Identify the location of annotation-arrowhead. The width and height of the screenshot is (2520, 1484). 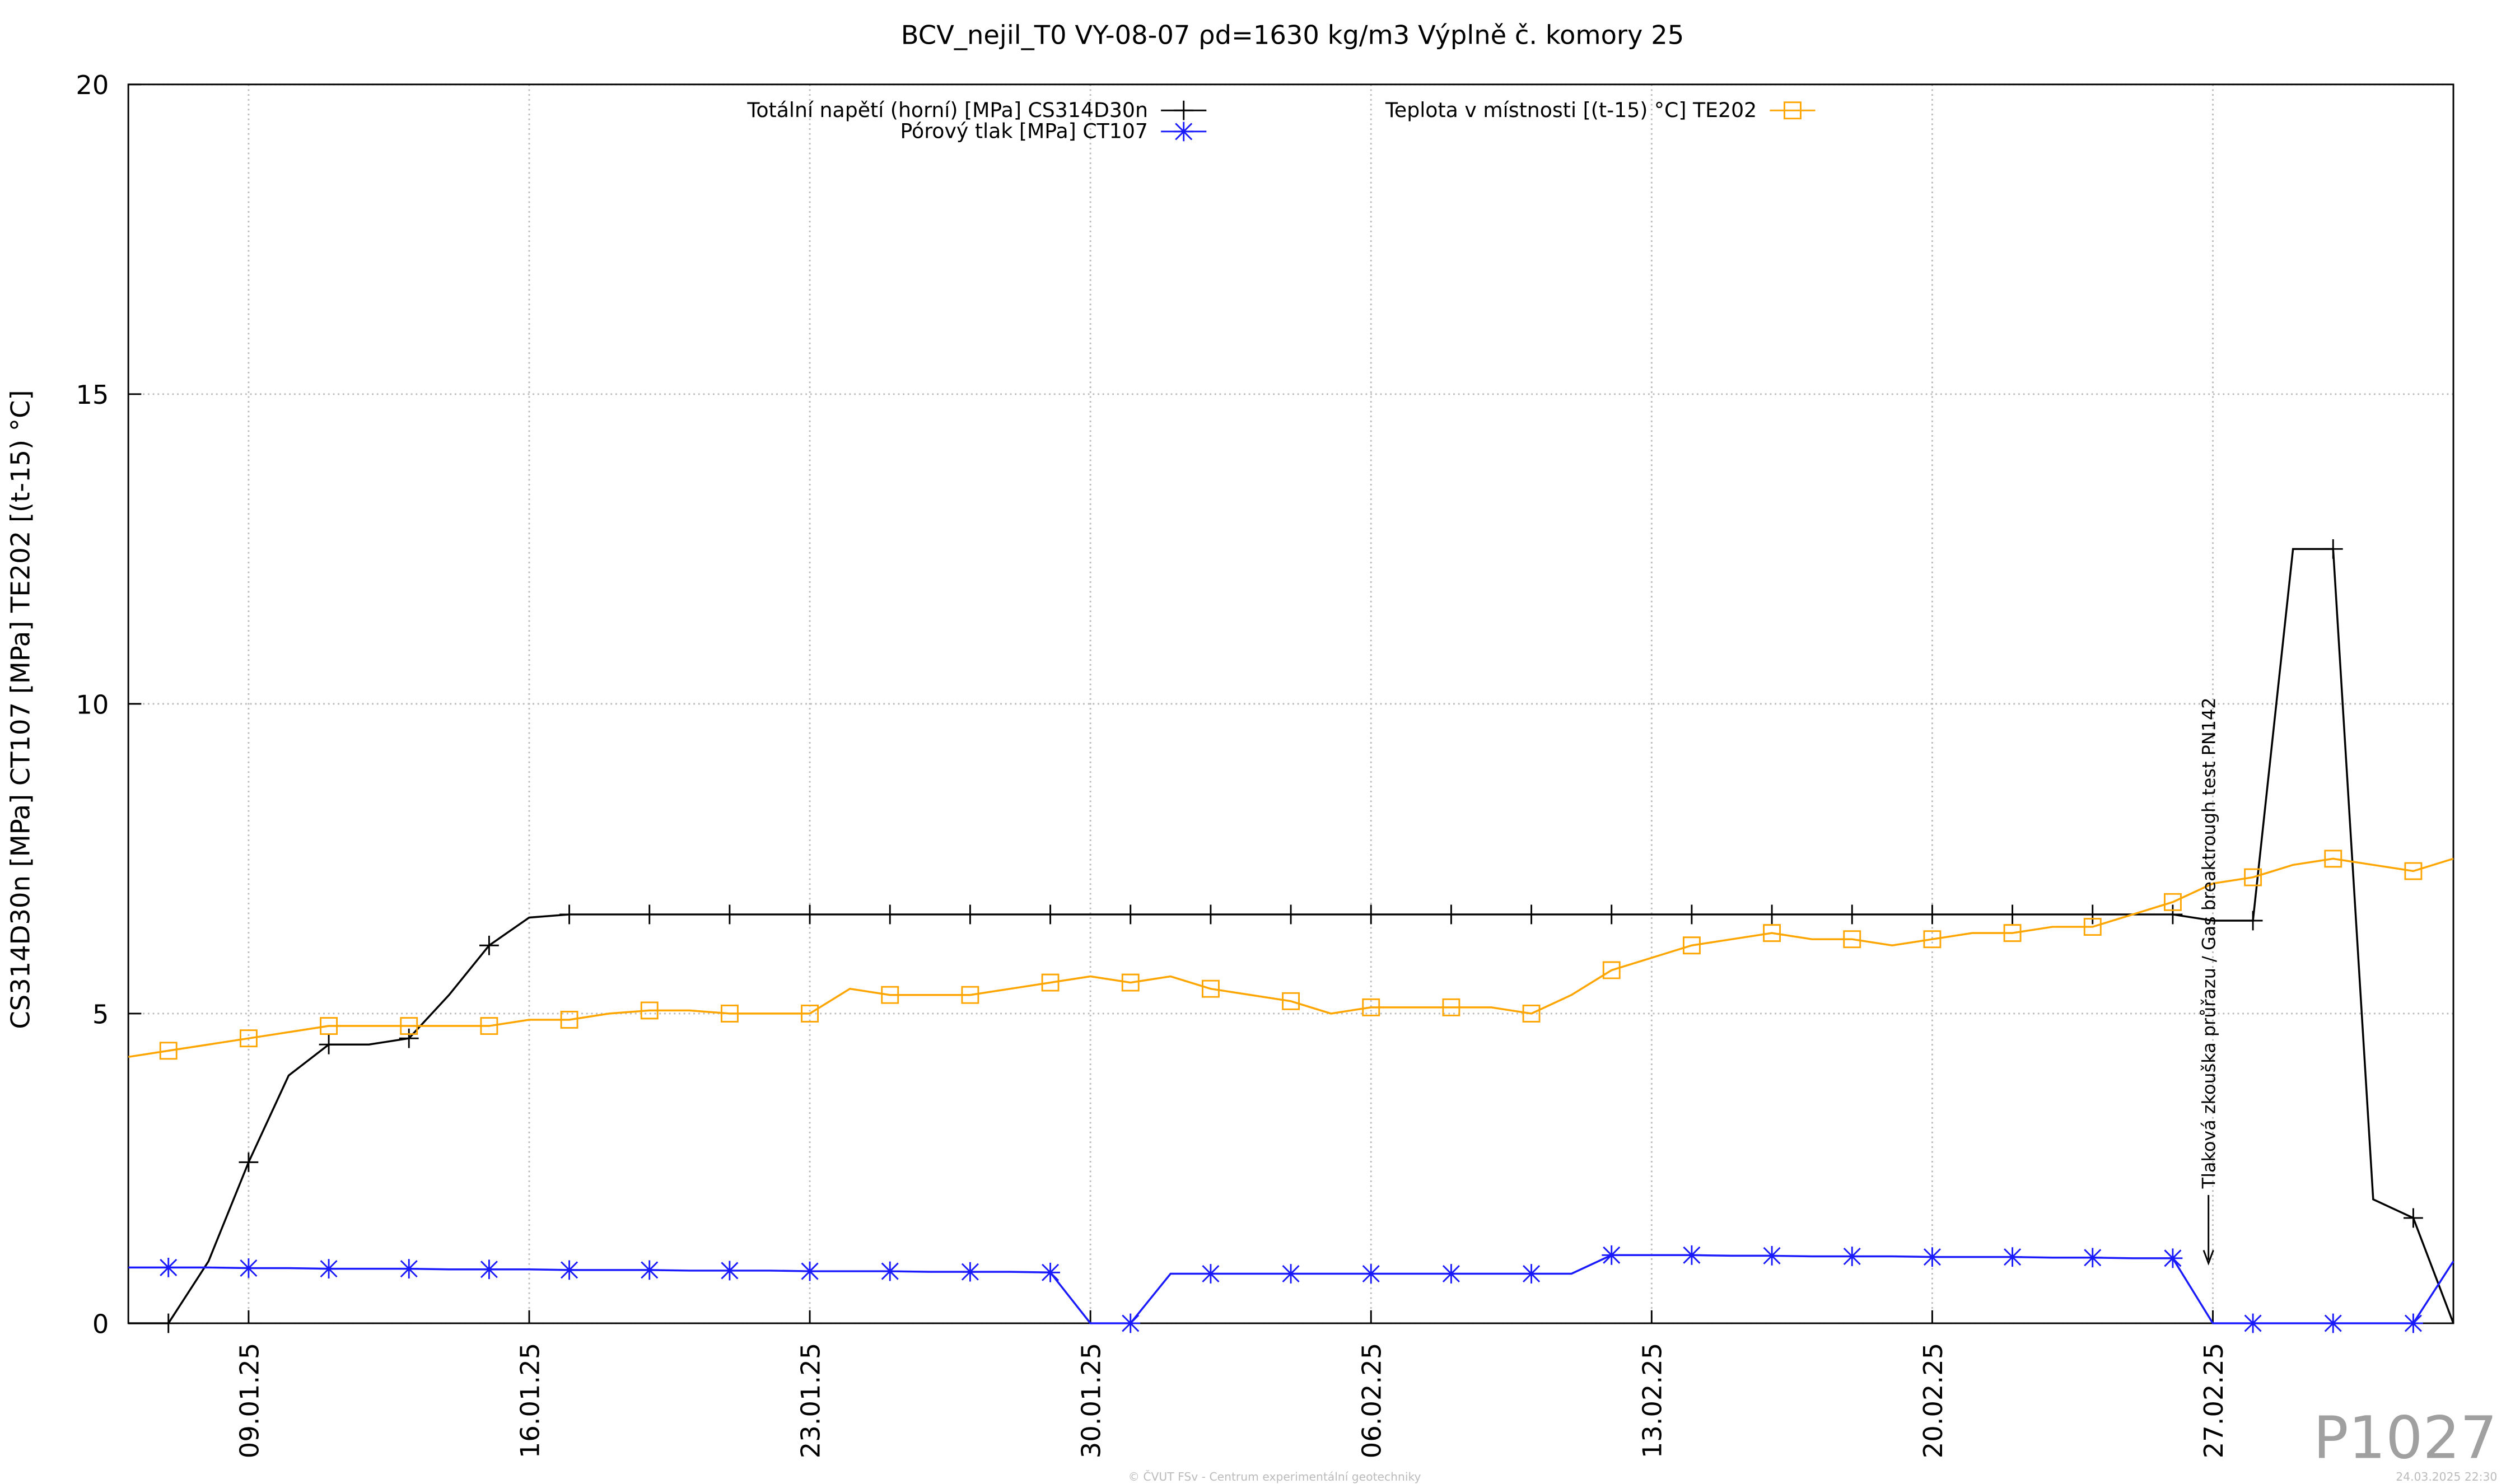
(2208, 1257).